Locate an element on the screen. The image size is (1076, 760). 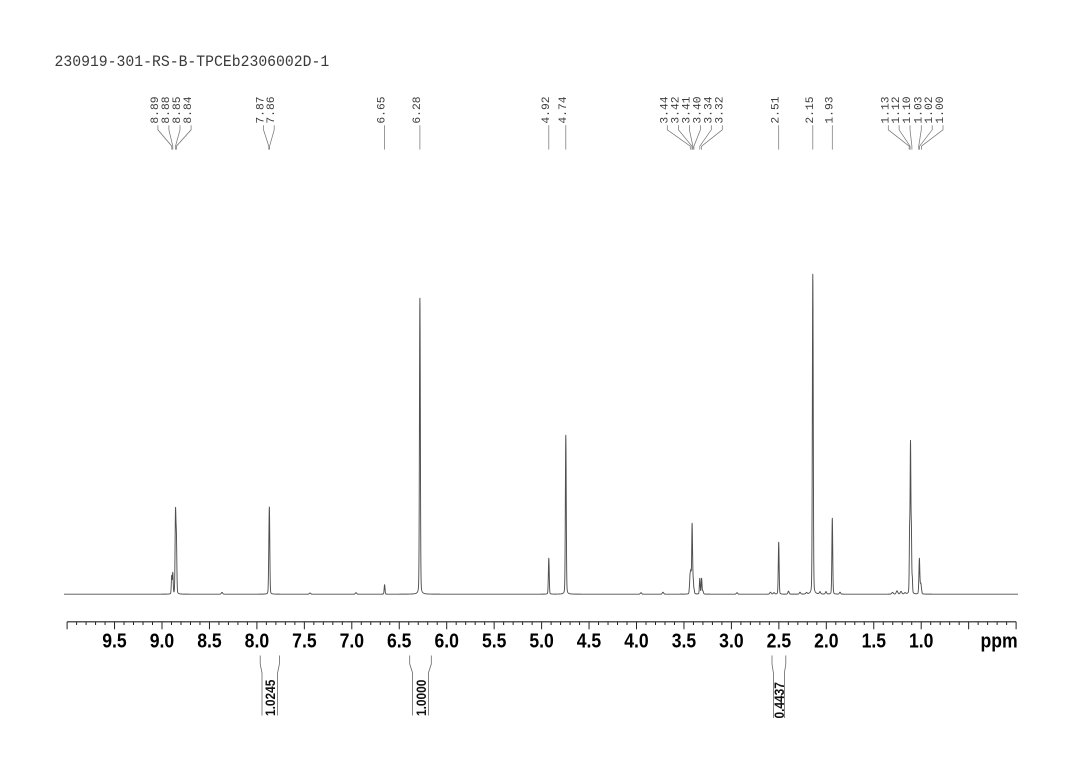
svg-text: 3.44 is located at coordinates (665, 109).